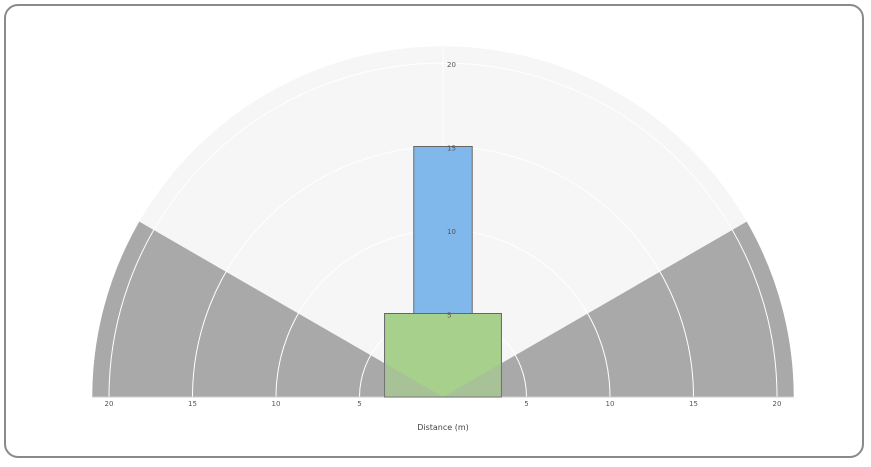 The height and width of the screenshot is (467, 871). I want to click on cone-overlap, so click(443, 380).